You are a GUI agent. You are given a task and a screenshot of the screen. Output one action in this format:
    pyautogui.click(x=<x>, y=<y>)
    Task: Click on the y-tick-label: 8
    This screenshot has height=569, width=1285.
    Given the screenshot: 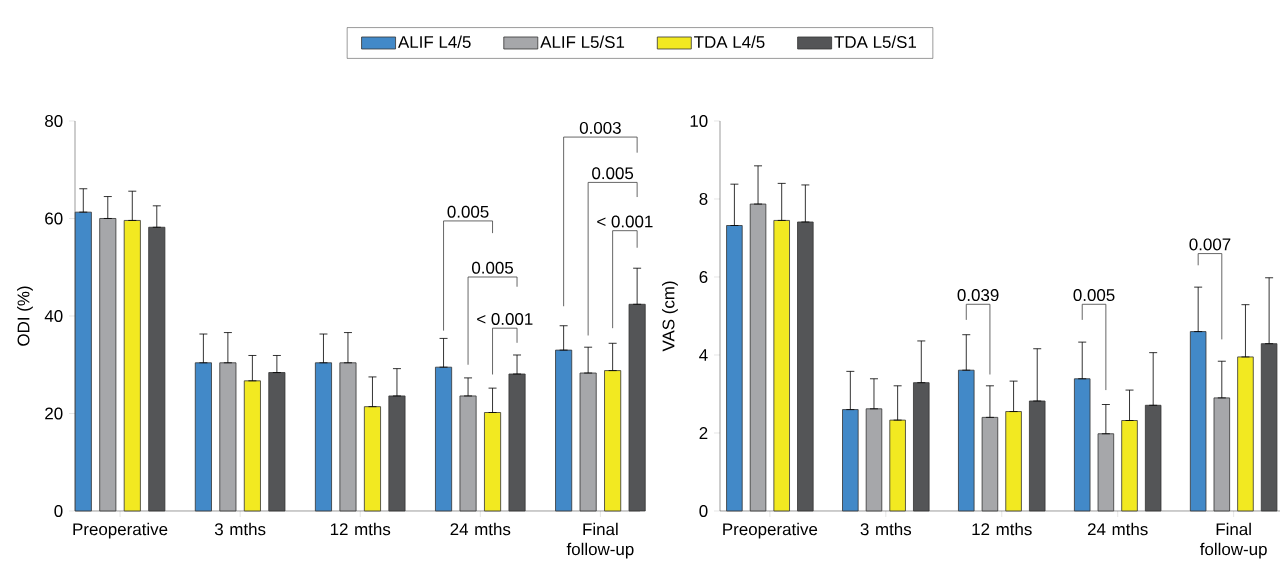 What is the action you would take?
    pyautogui.click(x=703, y=198)
    